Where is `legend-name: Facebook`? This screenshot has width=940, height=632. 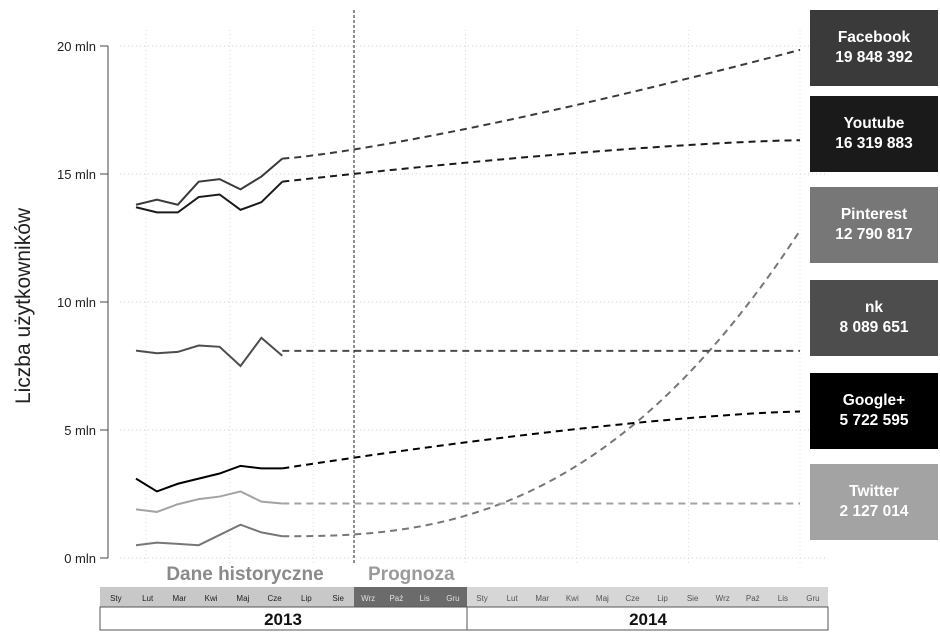
legend-name: Facebook is located at coordinates (874, 37).